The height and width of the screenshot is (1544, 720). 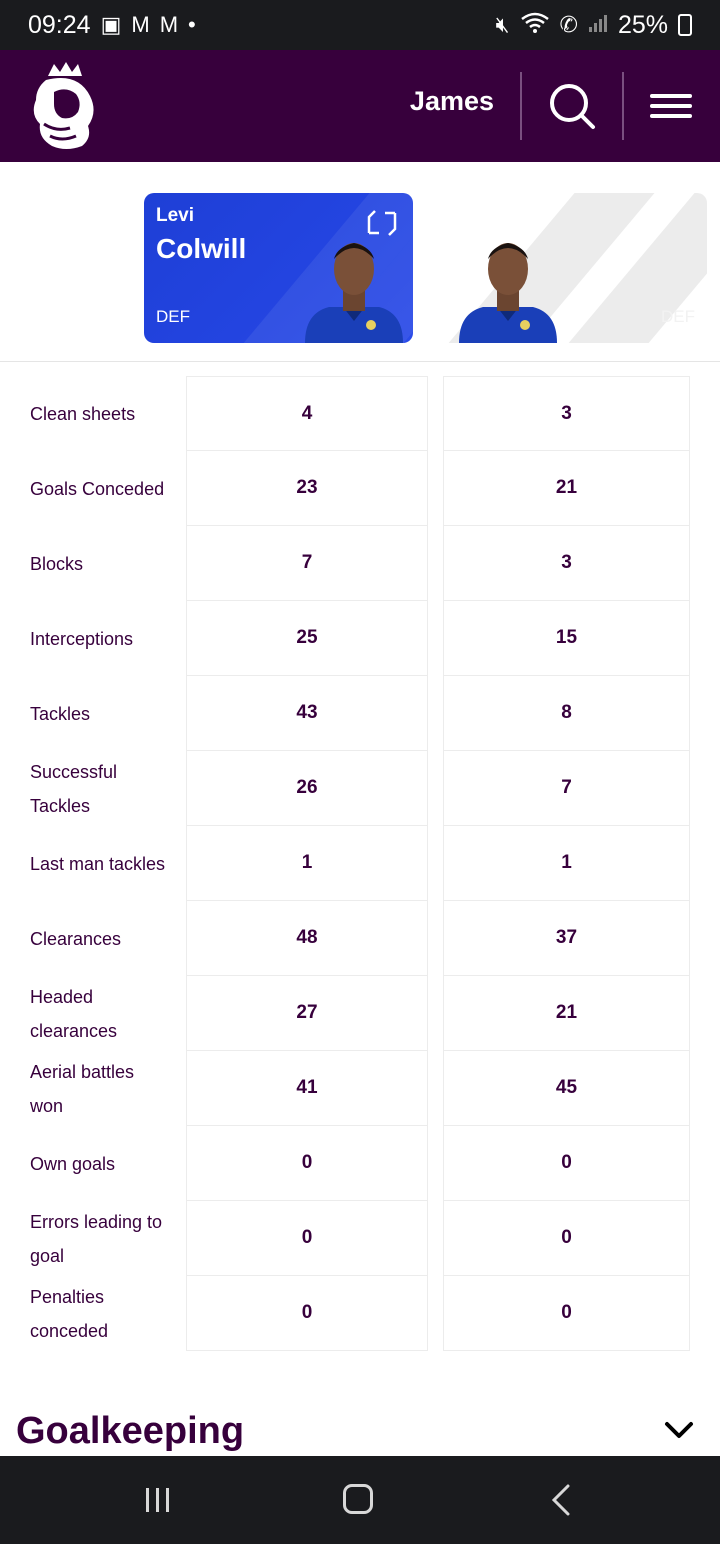 I want to click on app-header: James, so click(x=360, y=106).